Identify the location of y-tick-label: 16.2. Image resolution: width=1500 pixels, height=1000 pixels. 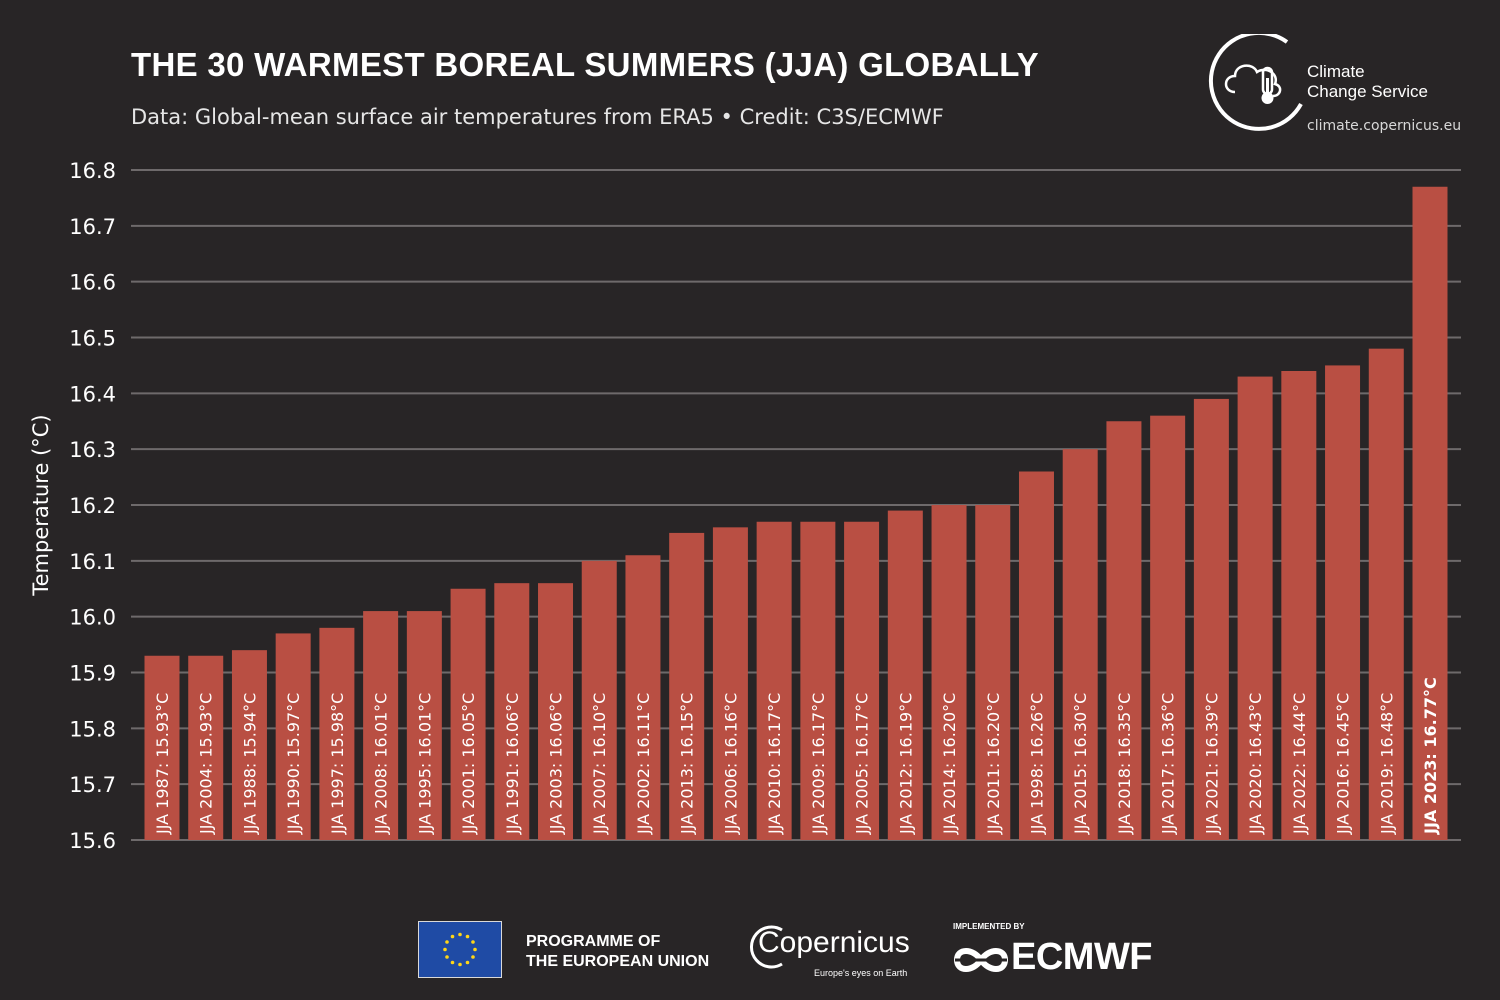
(92, 506).